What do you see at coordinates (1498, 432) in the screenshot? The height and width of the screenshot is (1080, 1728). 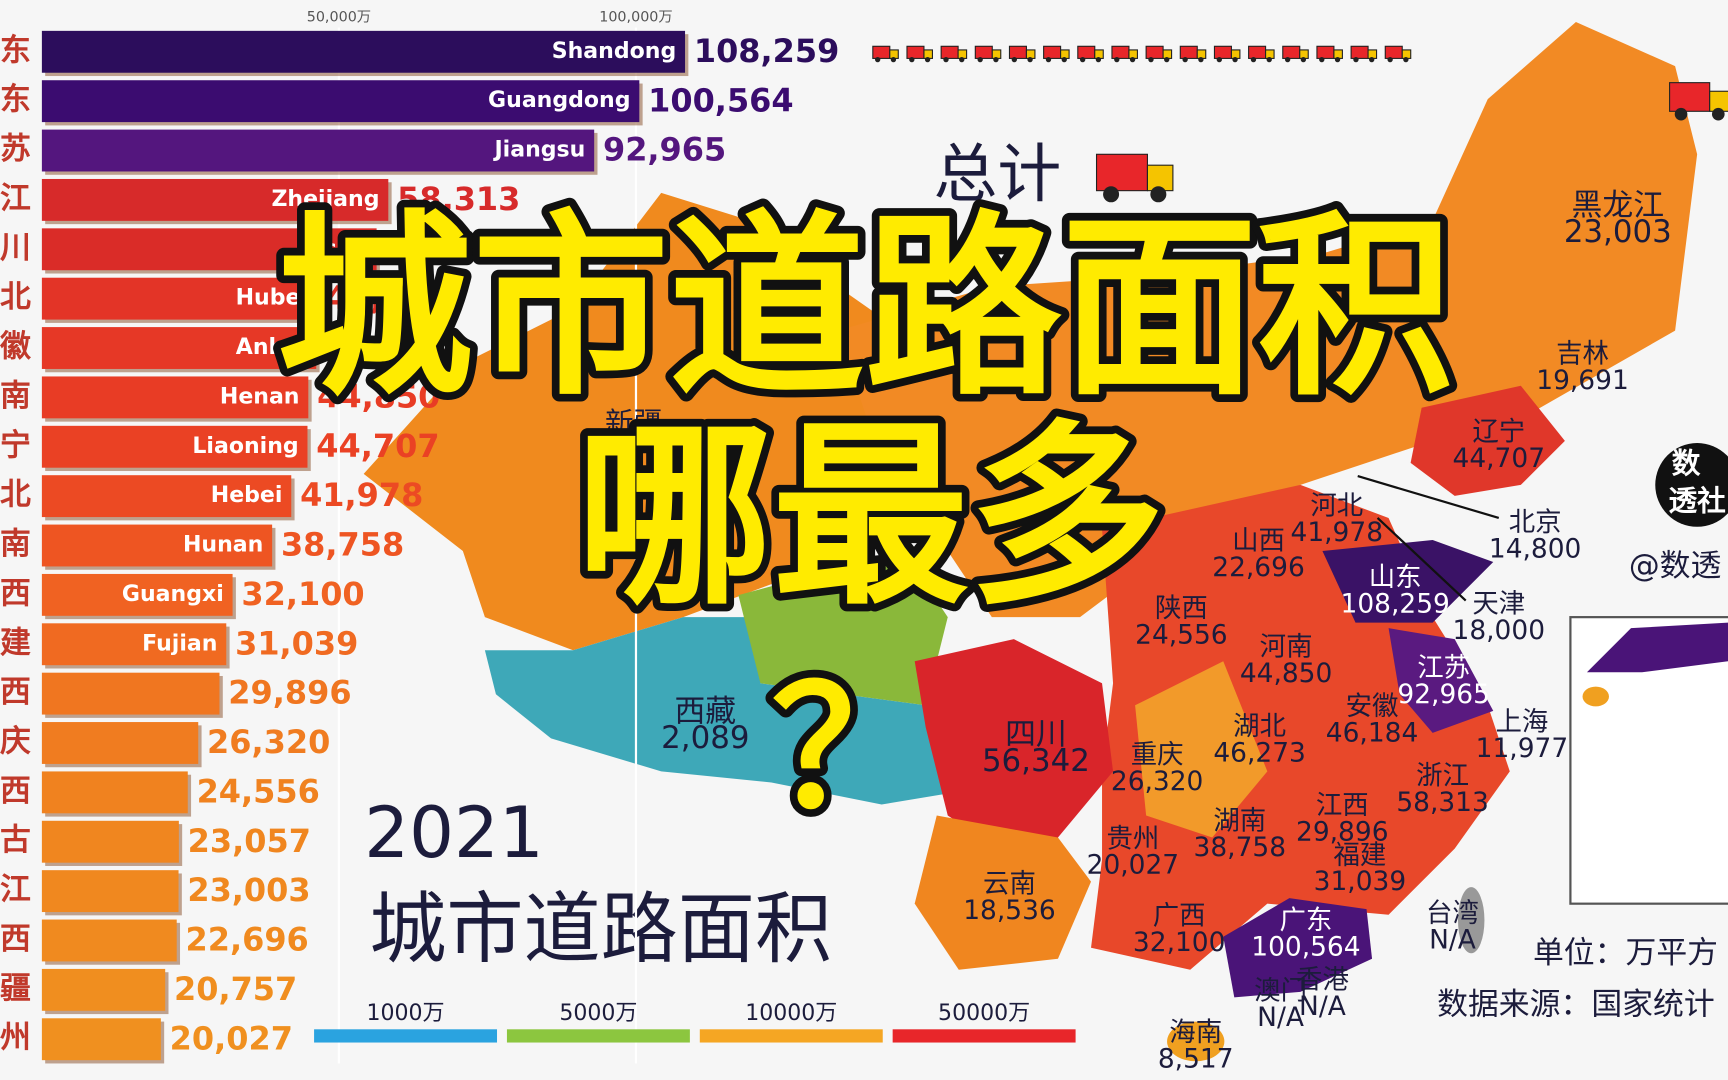 I see `province-name: 辽宁` at bounding box center [1498, 432].